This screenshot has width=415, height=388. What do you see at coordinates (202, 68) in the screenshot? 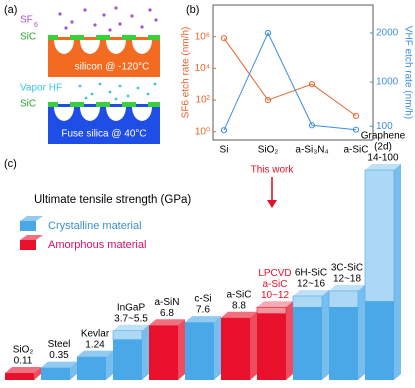
I see `y-tick-label: 10⁴` at bounding box center [202, 68].